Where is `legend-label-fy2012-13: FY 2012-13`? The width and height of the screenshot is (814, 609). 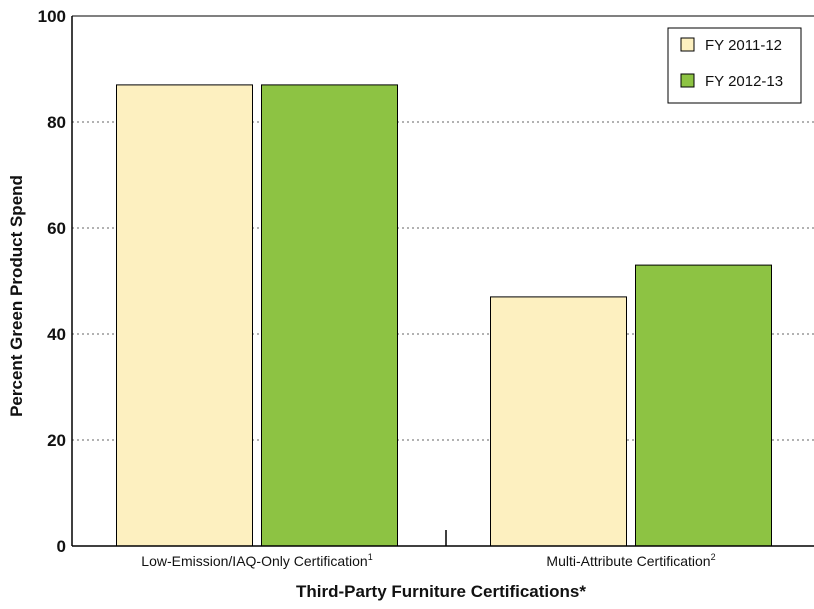 legend-label-fy2012-13: FY 2012-13 is located at coordinates (744, 81).